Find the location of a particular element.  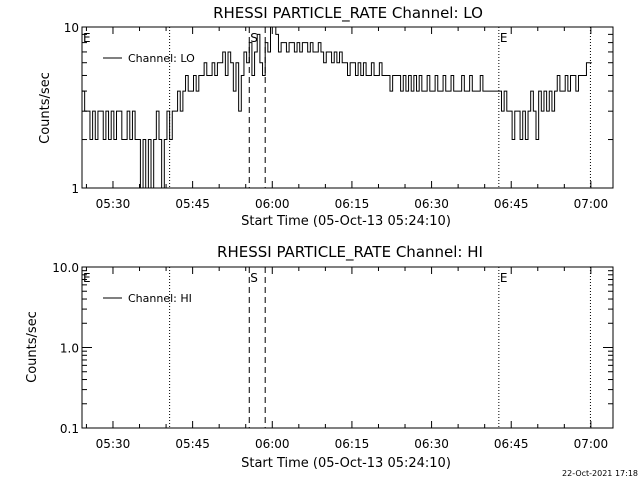

y-tick-label: 10.0 is located at coordinates (65, 268).